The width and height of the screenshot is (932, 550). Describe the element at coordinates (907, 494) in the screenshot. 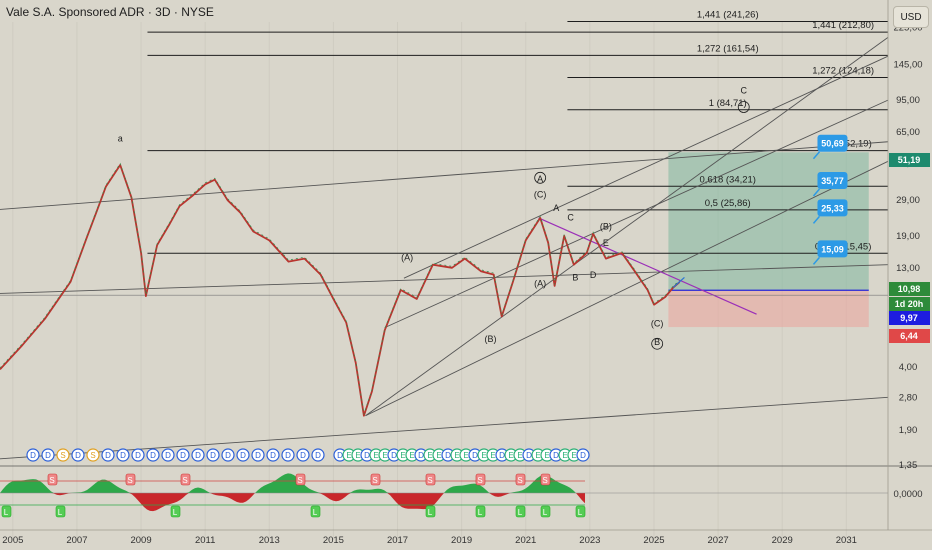

I see `osc-tick-label: 0,0000` at that location.